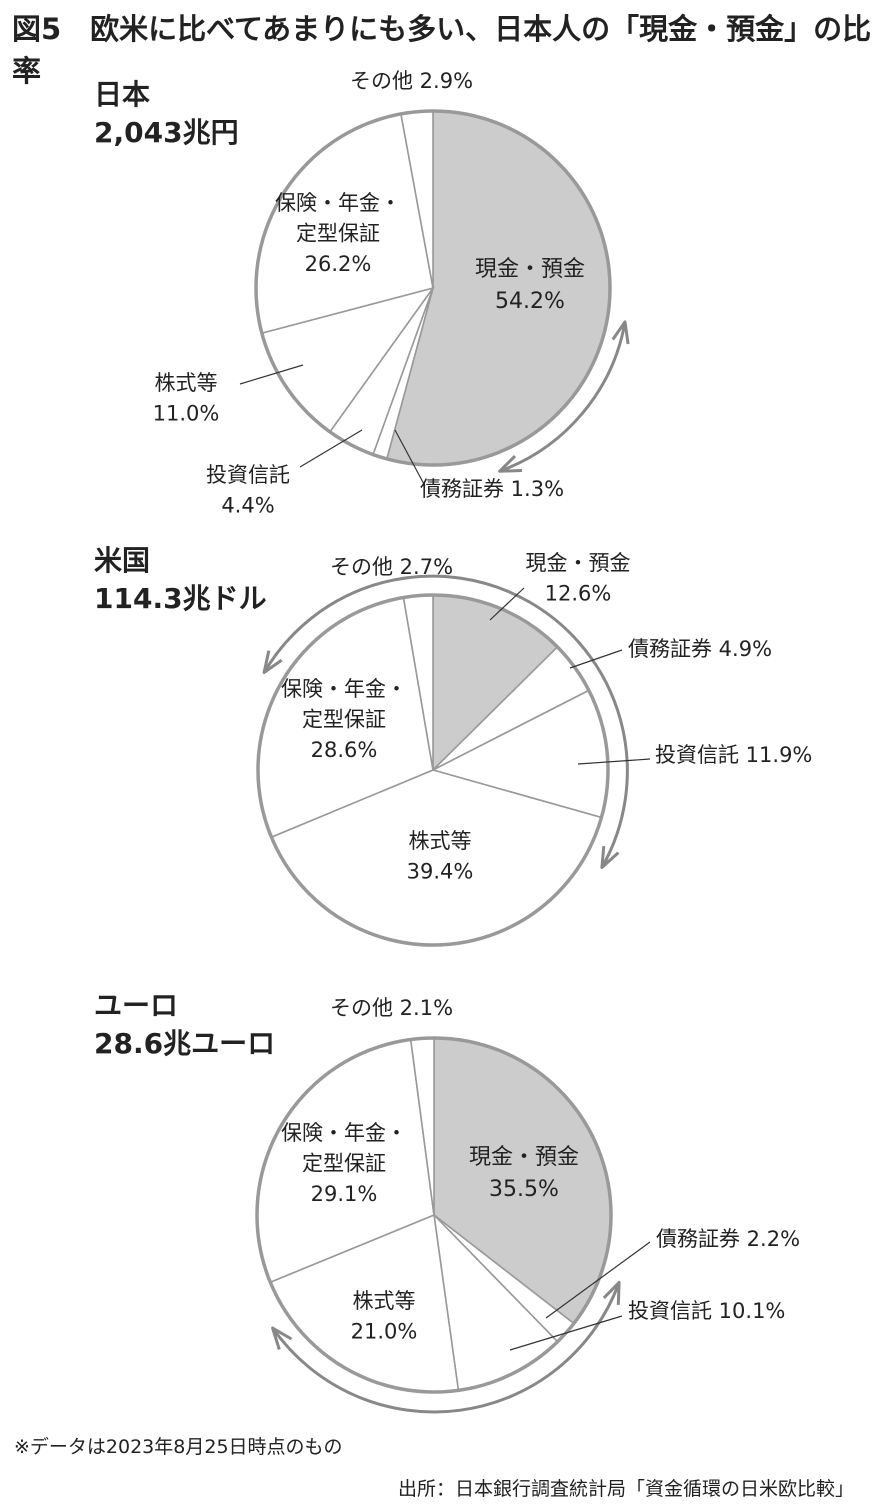 Image resolution: width=872 pixels, height=1512 pixels. Describe the element at coordinates (166, 132) in the screenshot. I see `pie-total-label: 2,043兆円` at that location.